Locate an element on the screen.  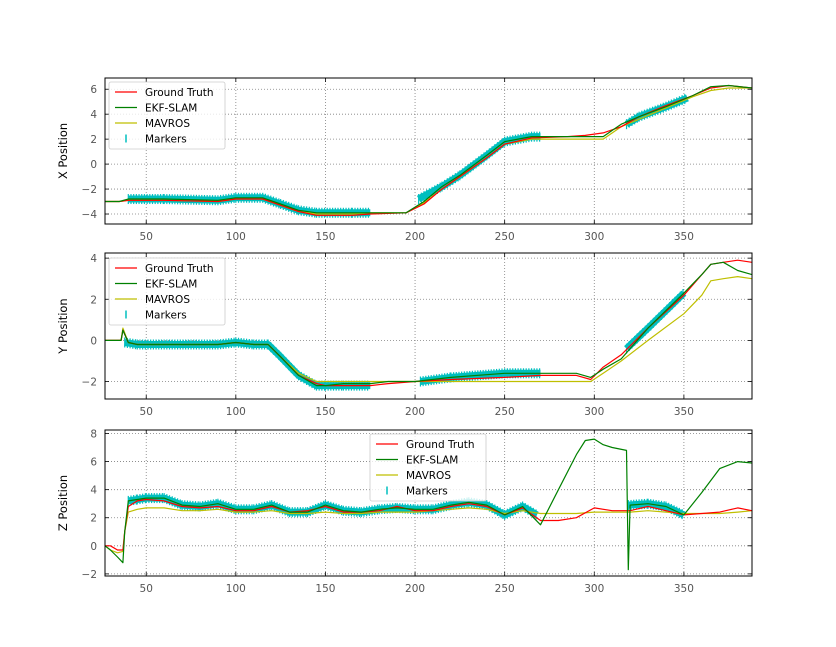
y-tick-label: 8 is located at coordinates (93, 435).